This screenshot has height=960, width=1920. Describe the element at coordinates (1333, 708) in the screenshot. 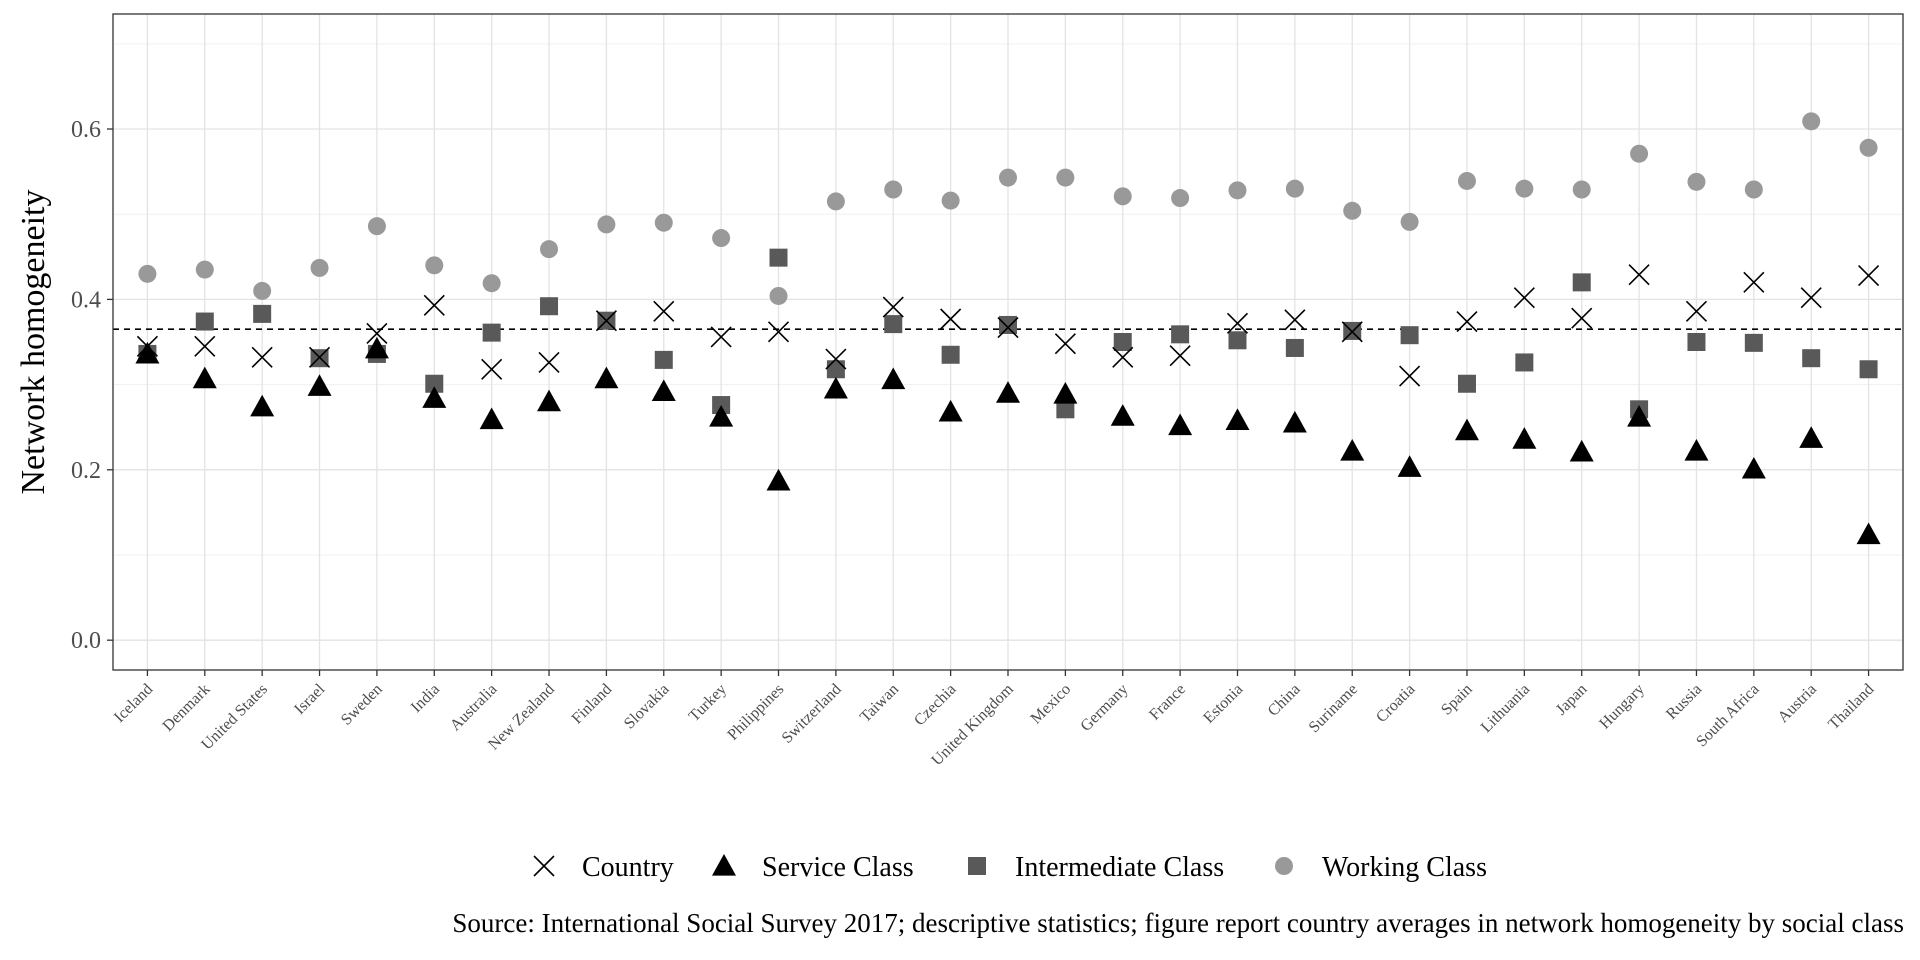

I see `x-tick-label: Suriname` at that location.